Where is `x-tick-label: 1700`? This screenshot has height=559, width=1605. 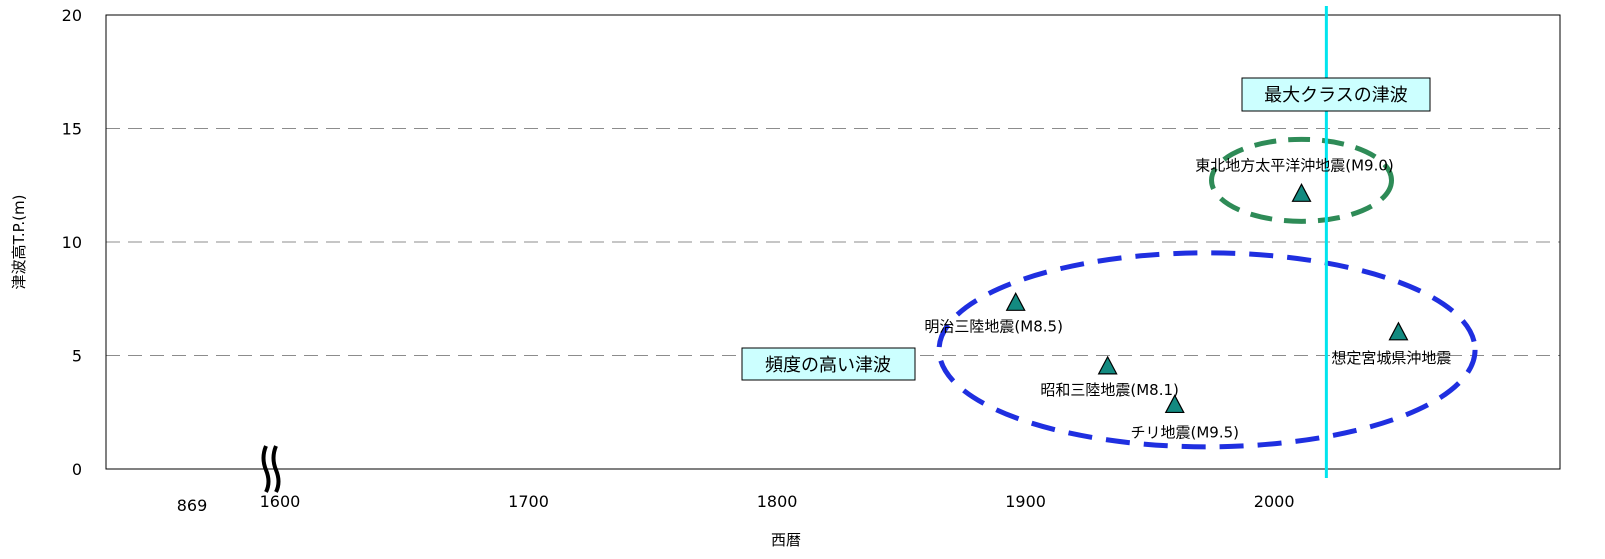
x-tick-label: 1700 is located at coordinates (528, 501).